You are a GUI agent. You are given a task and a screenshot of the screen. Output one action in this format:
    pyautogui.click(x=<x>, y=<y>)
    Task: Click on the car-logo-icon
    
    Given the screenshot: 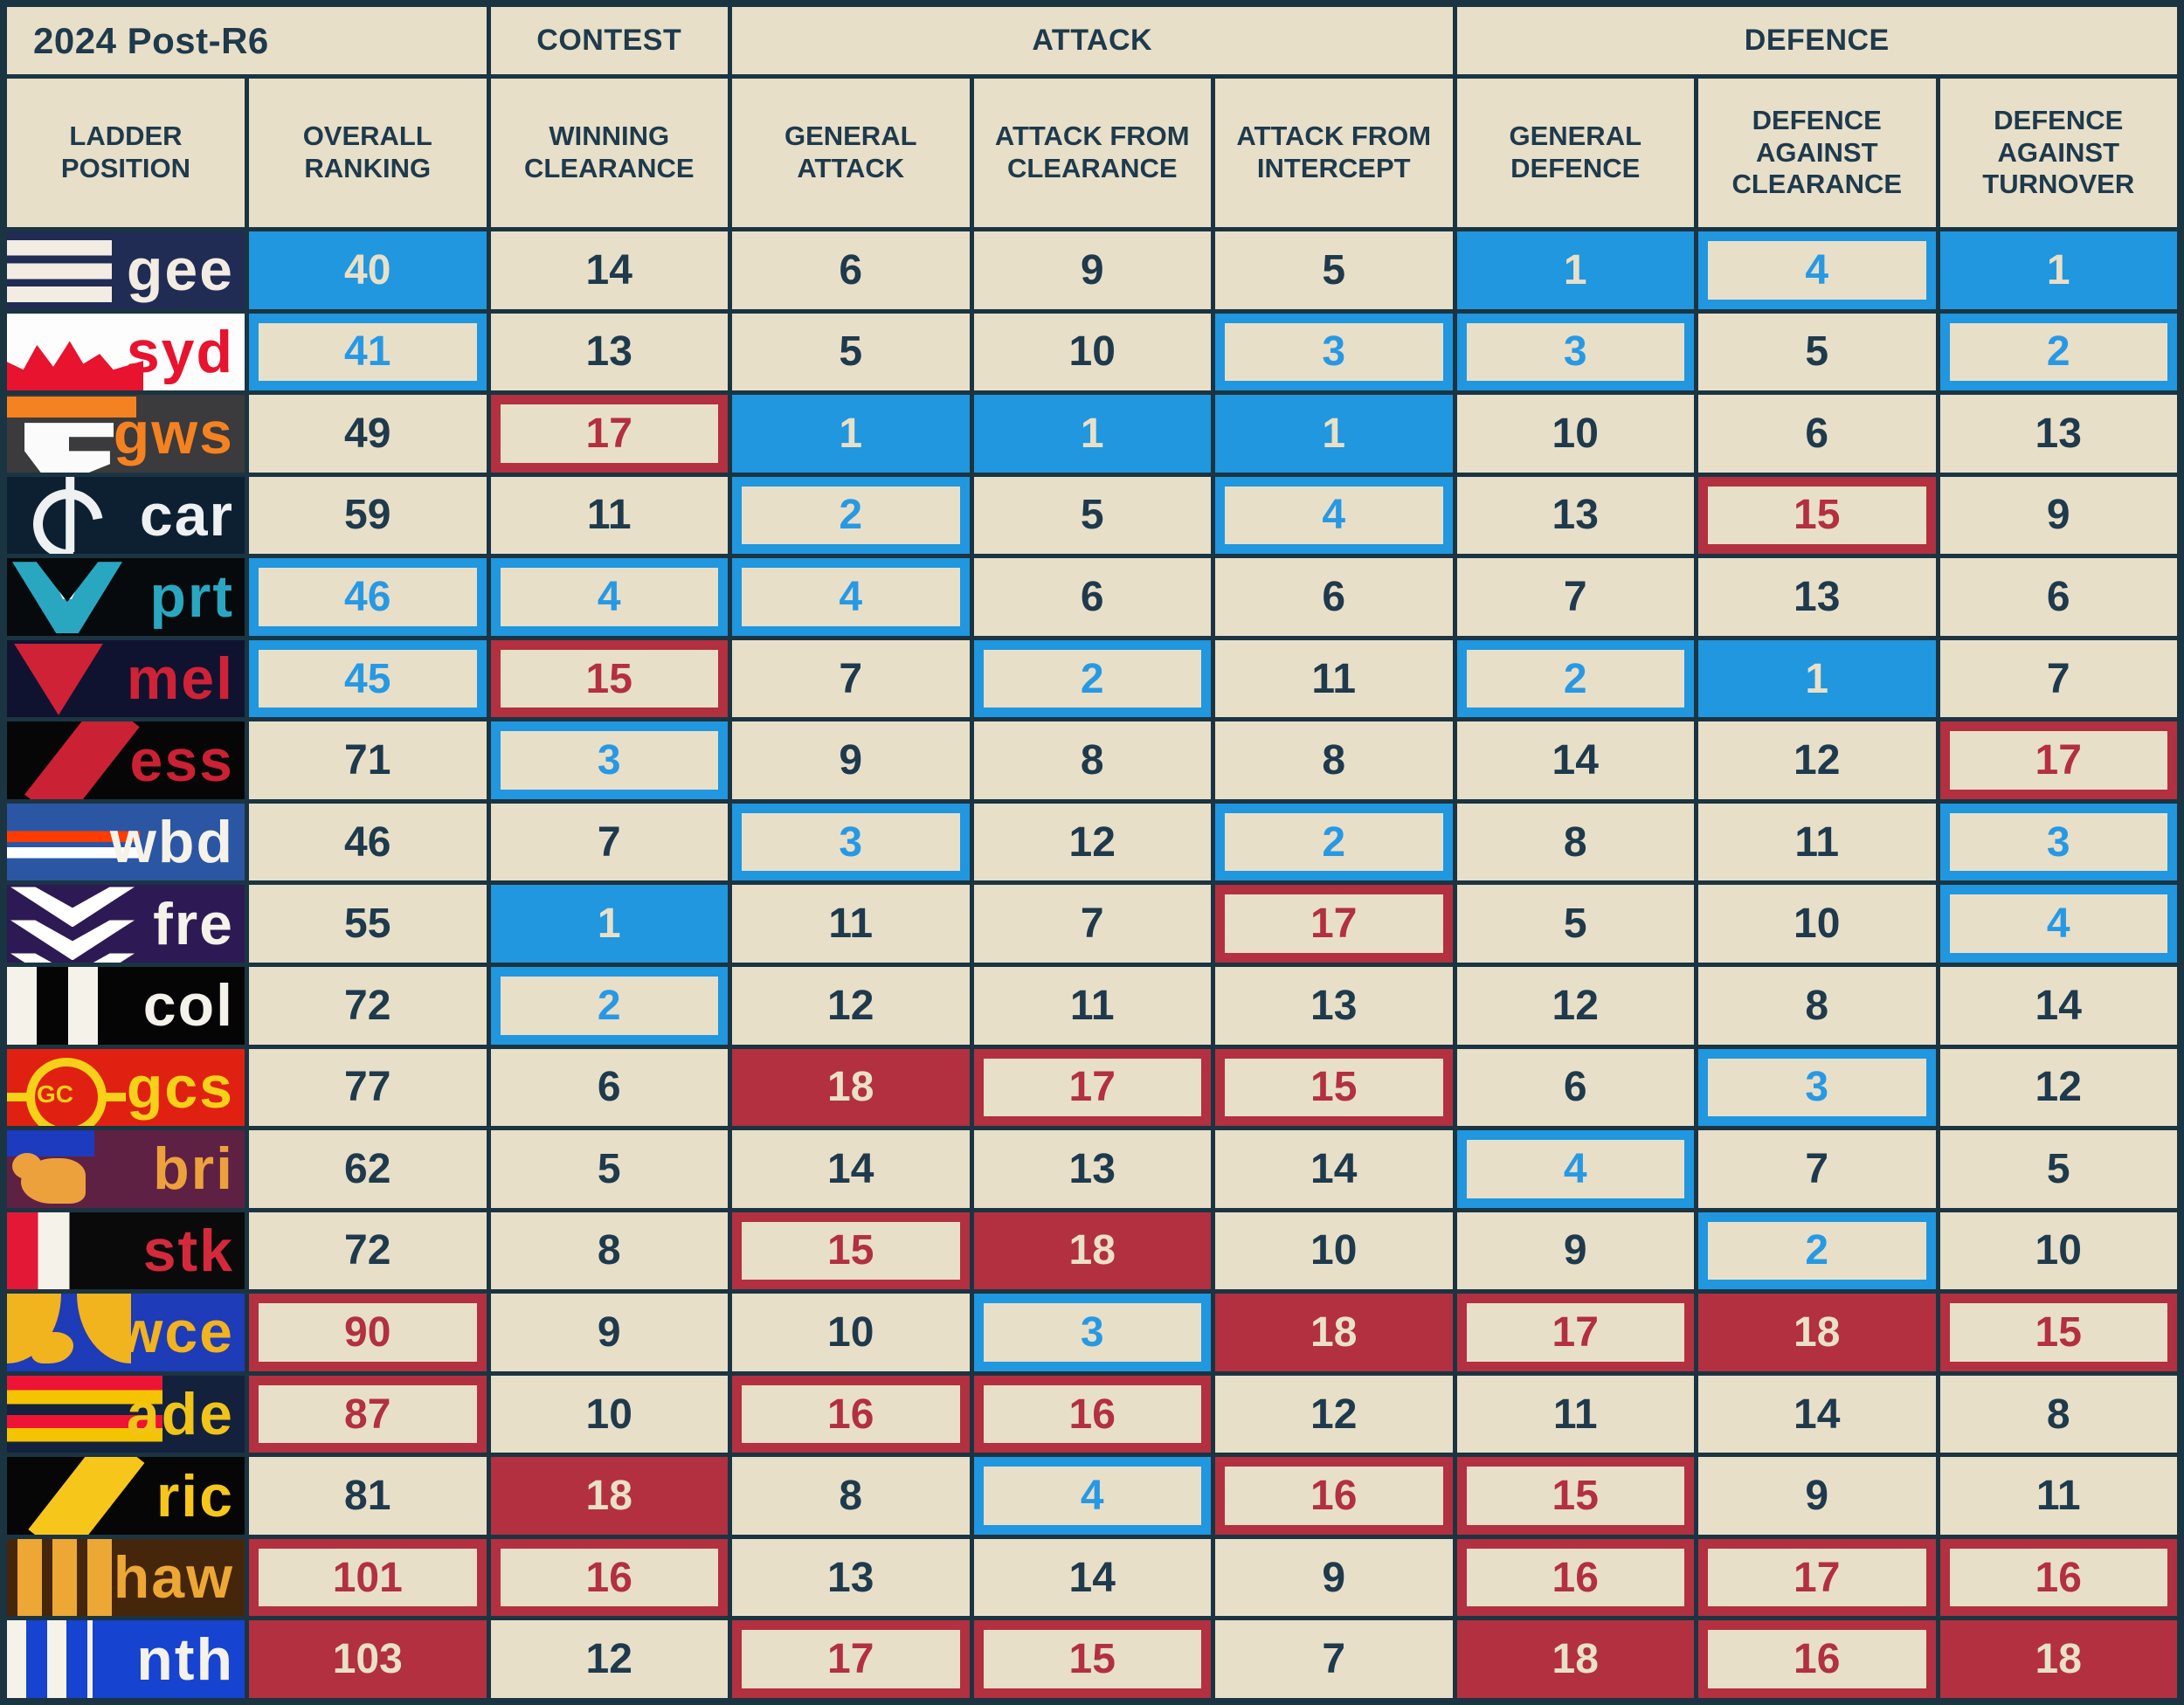 What is the action you would take?
    pyautogui.click(x=68, y=515)
    